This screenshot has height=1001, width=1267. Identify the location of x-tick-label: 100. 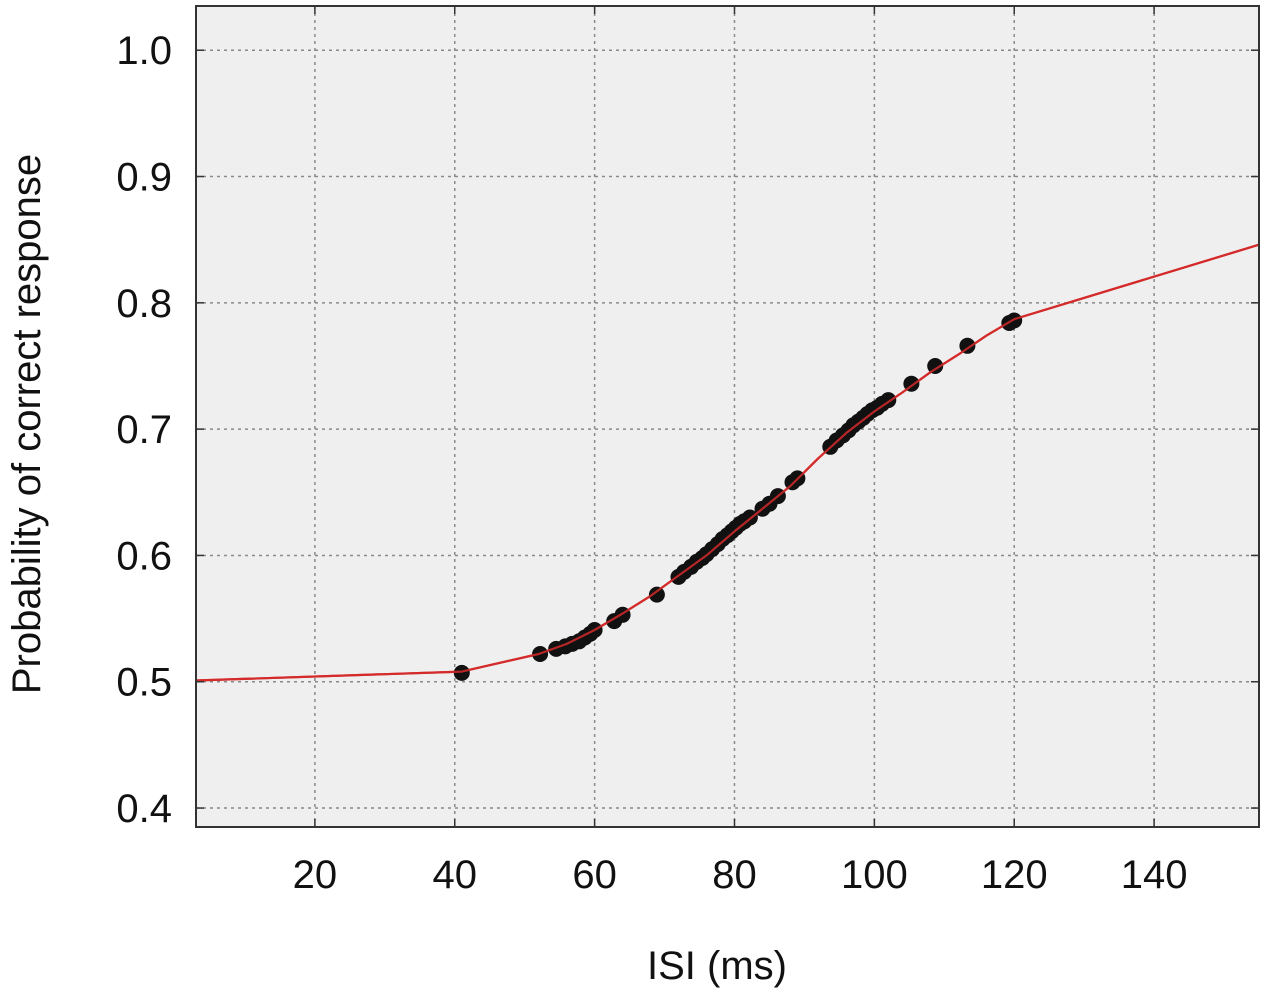
(874, 875).